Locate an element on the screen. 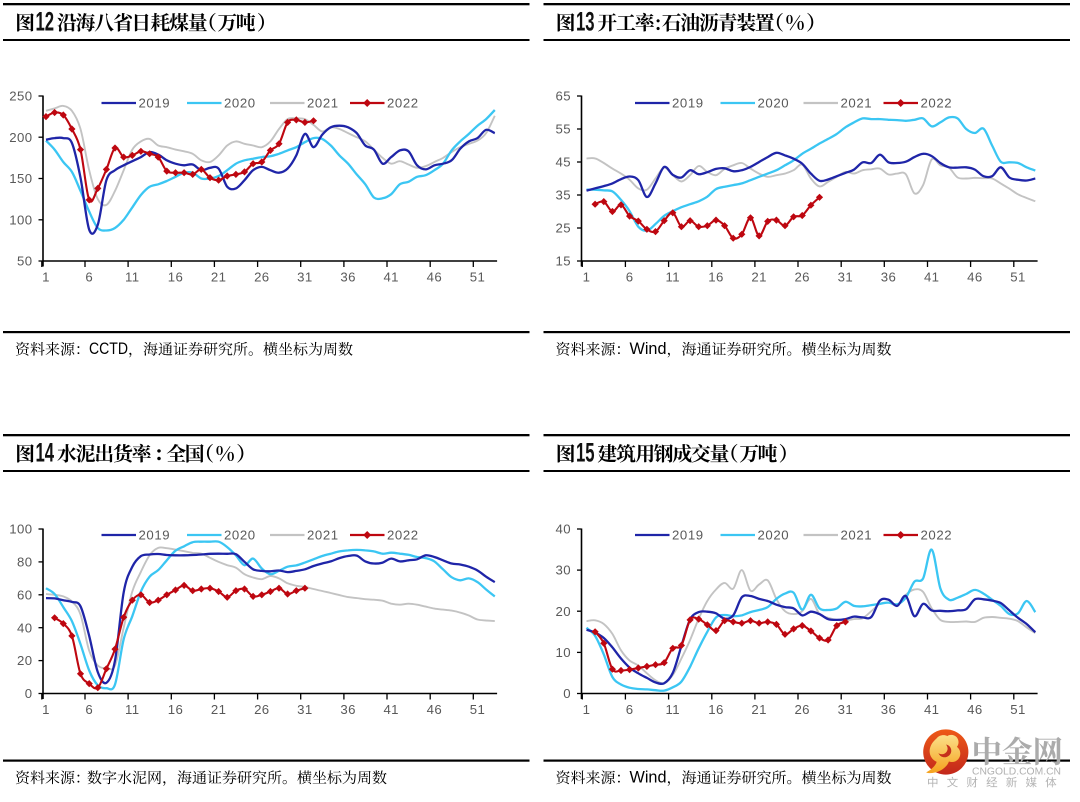 The width and height of the screenshot is (1080, 802). svg-text: 35 is located at coordinates (563, 195).